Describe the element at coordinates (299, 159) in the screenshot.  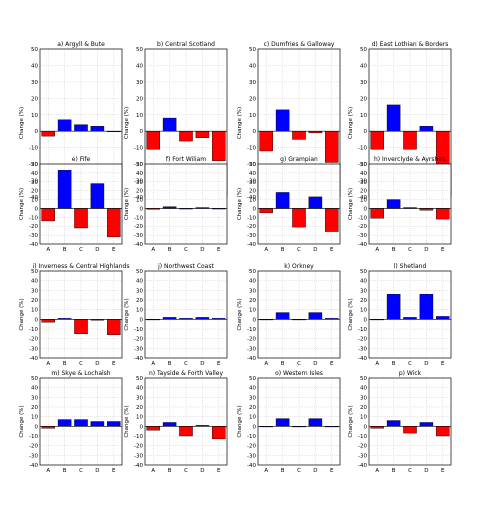
I see `subplot-title: g) Grampian` at that location.